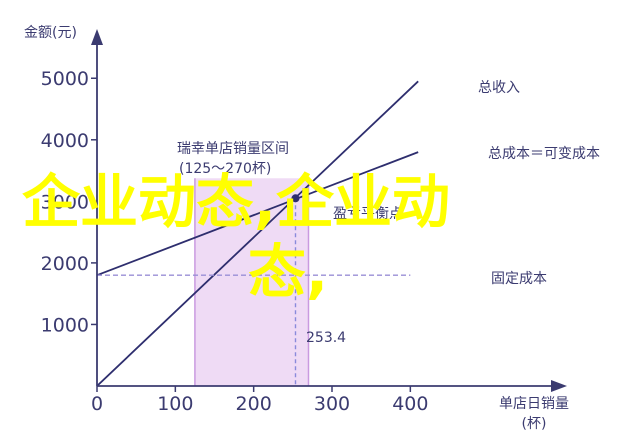 This screenshot has width=644, height=445. I want to click on break-even-value: 253.4, so click(326, 338).